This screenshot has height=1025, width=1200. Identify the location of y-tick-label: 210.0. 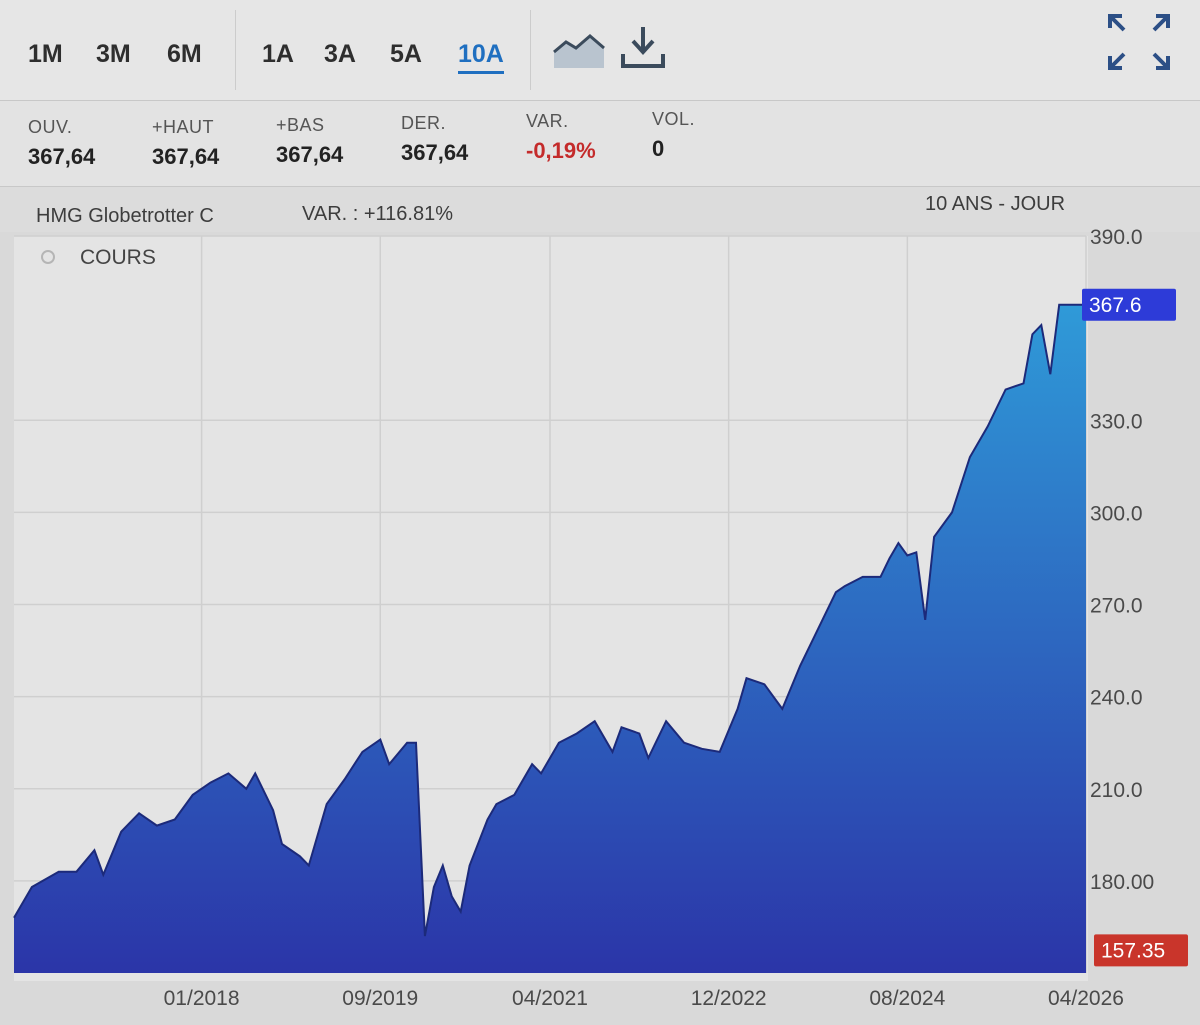
(1116, 790).